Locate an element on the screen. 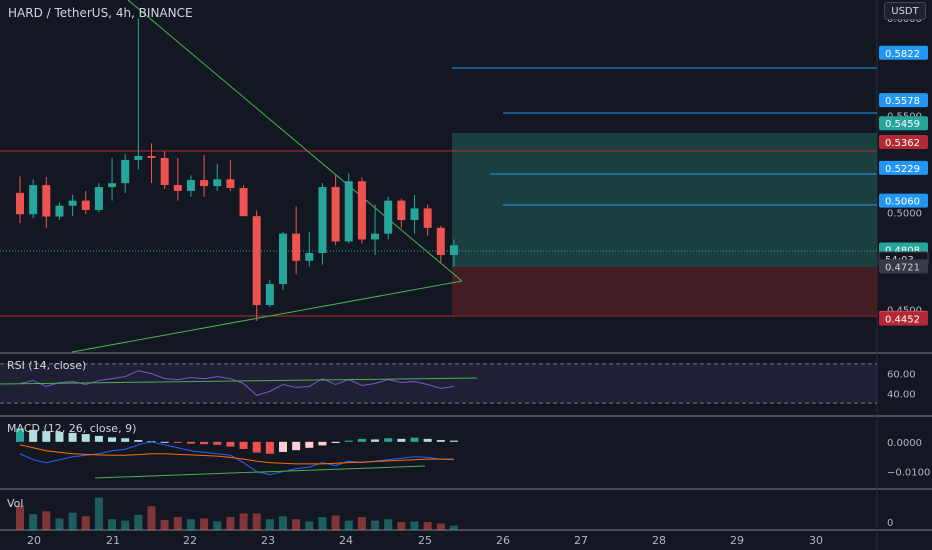 The width and height of the screenshot is (932, 550). time-tick: 25 is located at coordinates (425, 540).